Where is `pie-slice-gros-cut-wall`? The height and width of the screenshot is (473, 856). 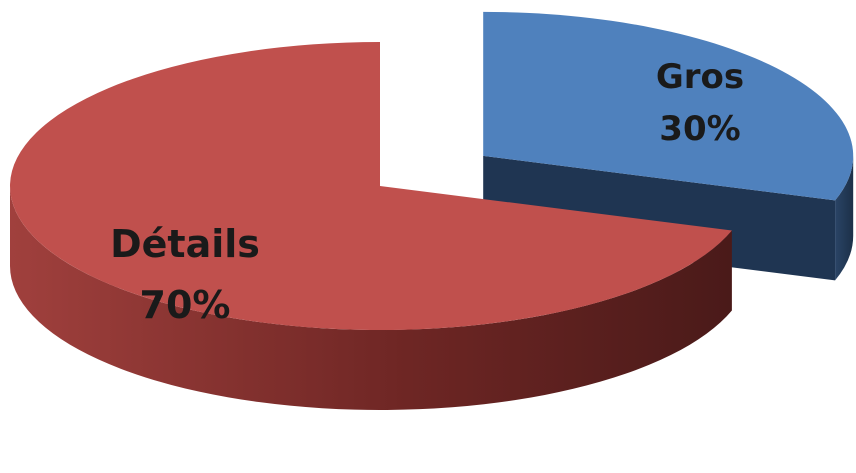 pie-slice-gros-cut-wall is located at coordinates (659, 218).